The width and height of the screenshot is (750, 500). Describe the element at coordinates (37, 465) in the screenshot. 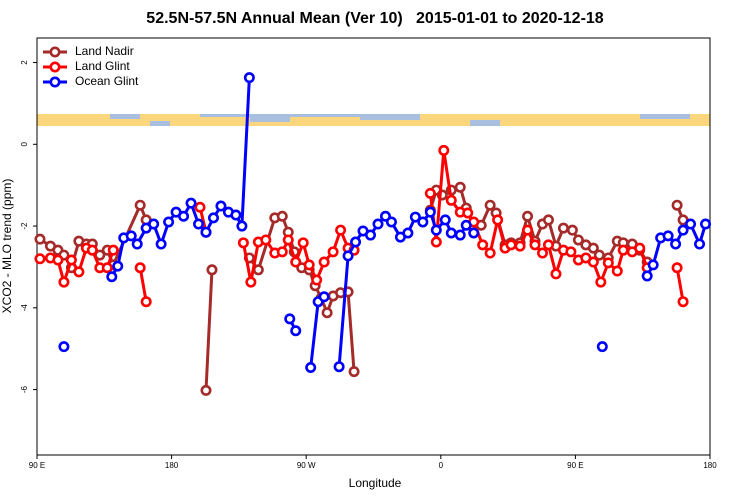

I see `x-tick-label: 90 E` at that location.